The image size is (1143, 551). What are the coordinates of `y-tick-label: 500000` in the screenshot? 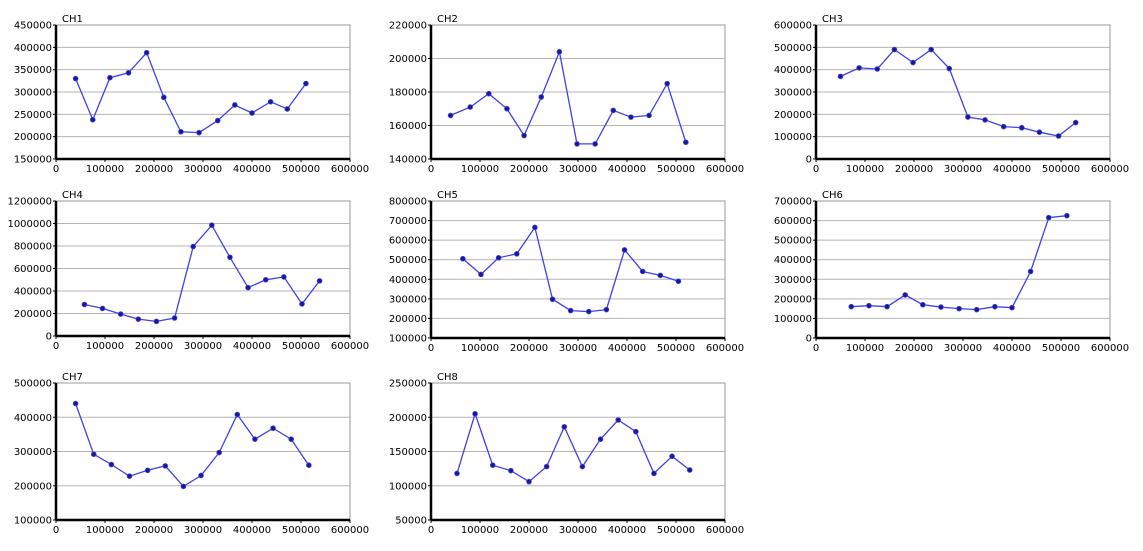 It's located at (408, 260).